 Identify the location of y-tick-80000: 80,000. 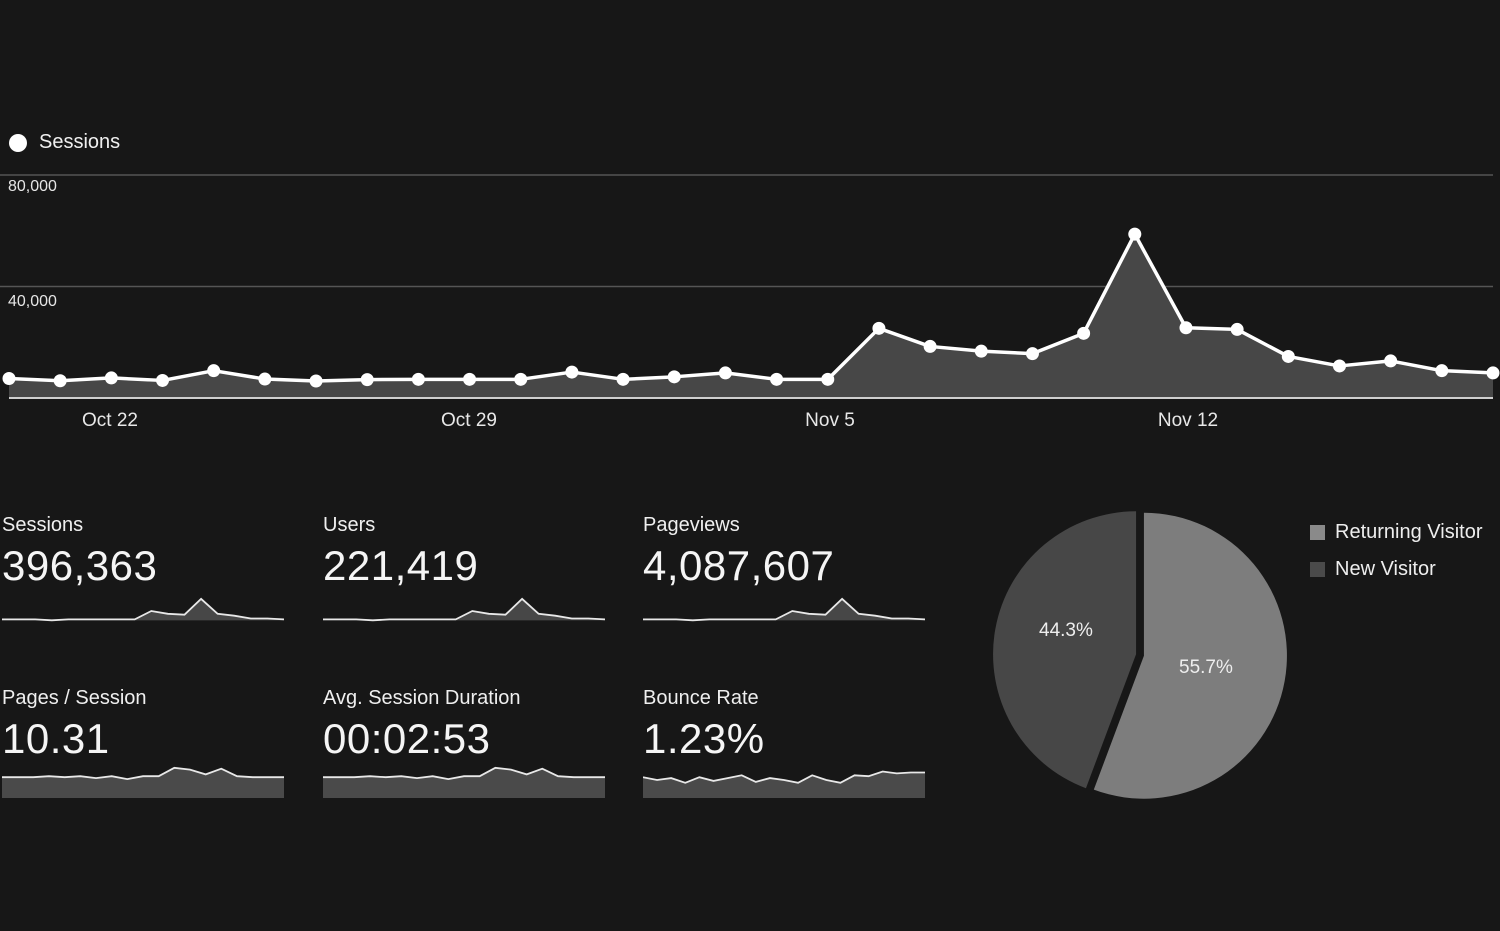
(32, 186).